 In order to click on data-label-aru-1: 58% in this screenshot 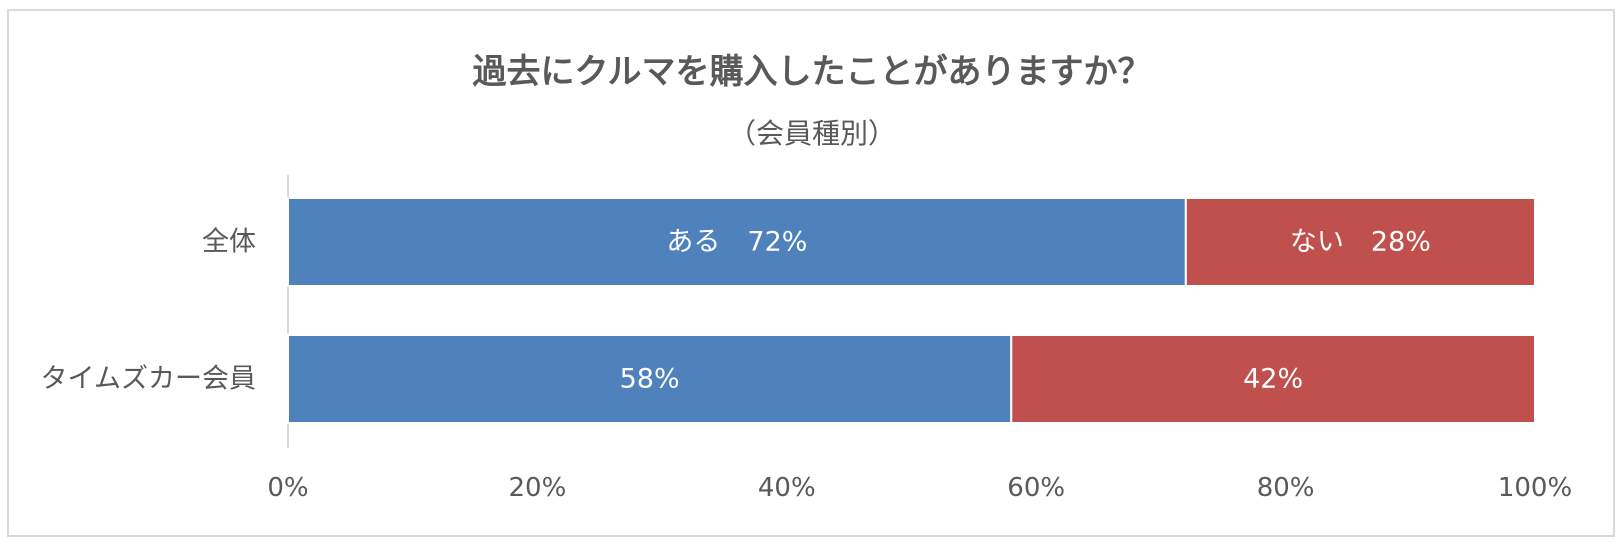, I will do `click(650, 379)`.